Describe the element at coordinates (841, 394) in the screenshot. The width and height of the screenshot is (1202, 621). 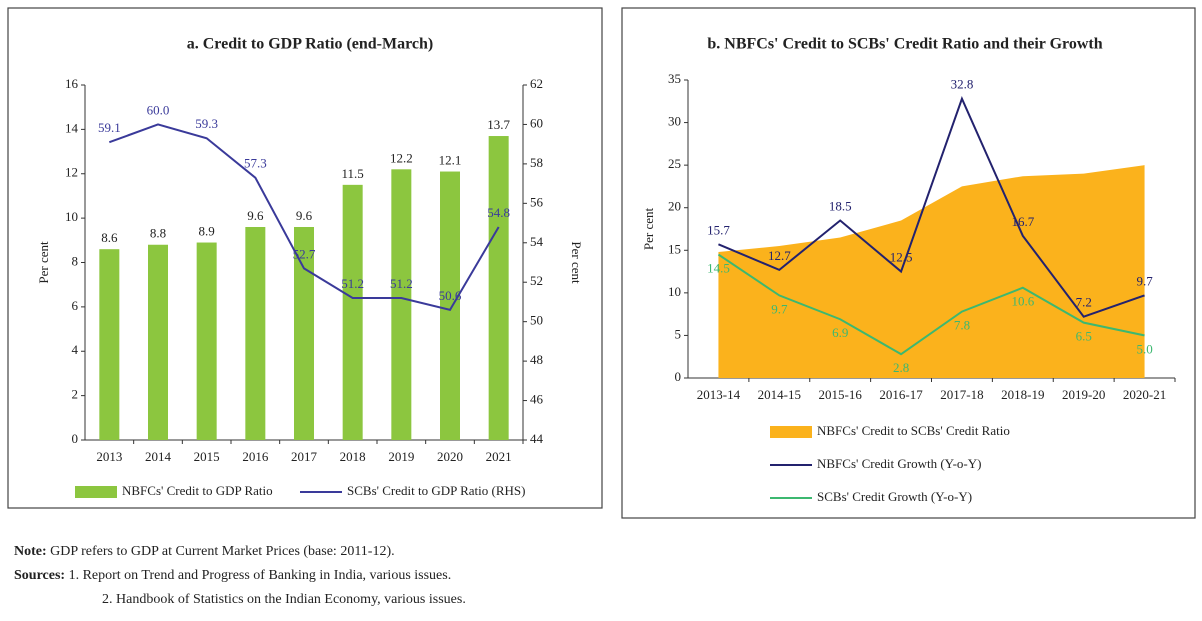
I see `x-tick-label: 2015-16` at that location.